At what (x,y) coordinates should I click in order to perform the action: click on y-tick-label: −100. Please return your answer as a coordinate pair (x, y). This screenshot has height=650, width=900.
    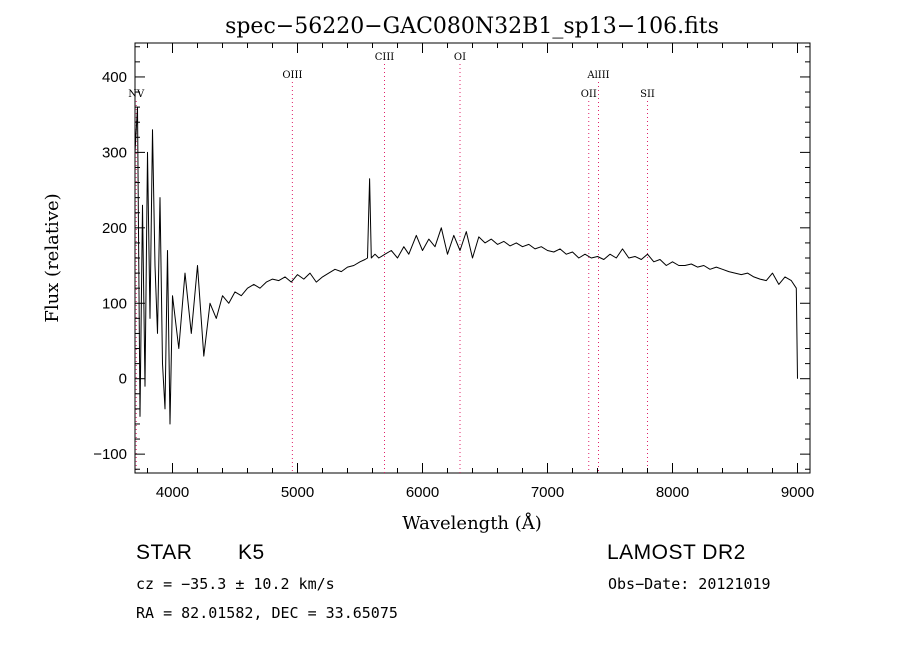
    Looking at the image, I should click on (110, 454).